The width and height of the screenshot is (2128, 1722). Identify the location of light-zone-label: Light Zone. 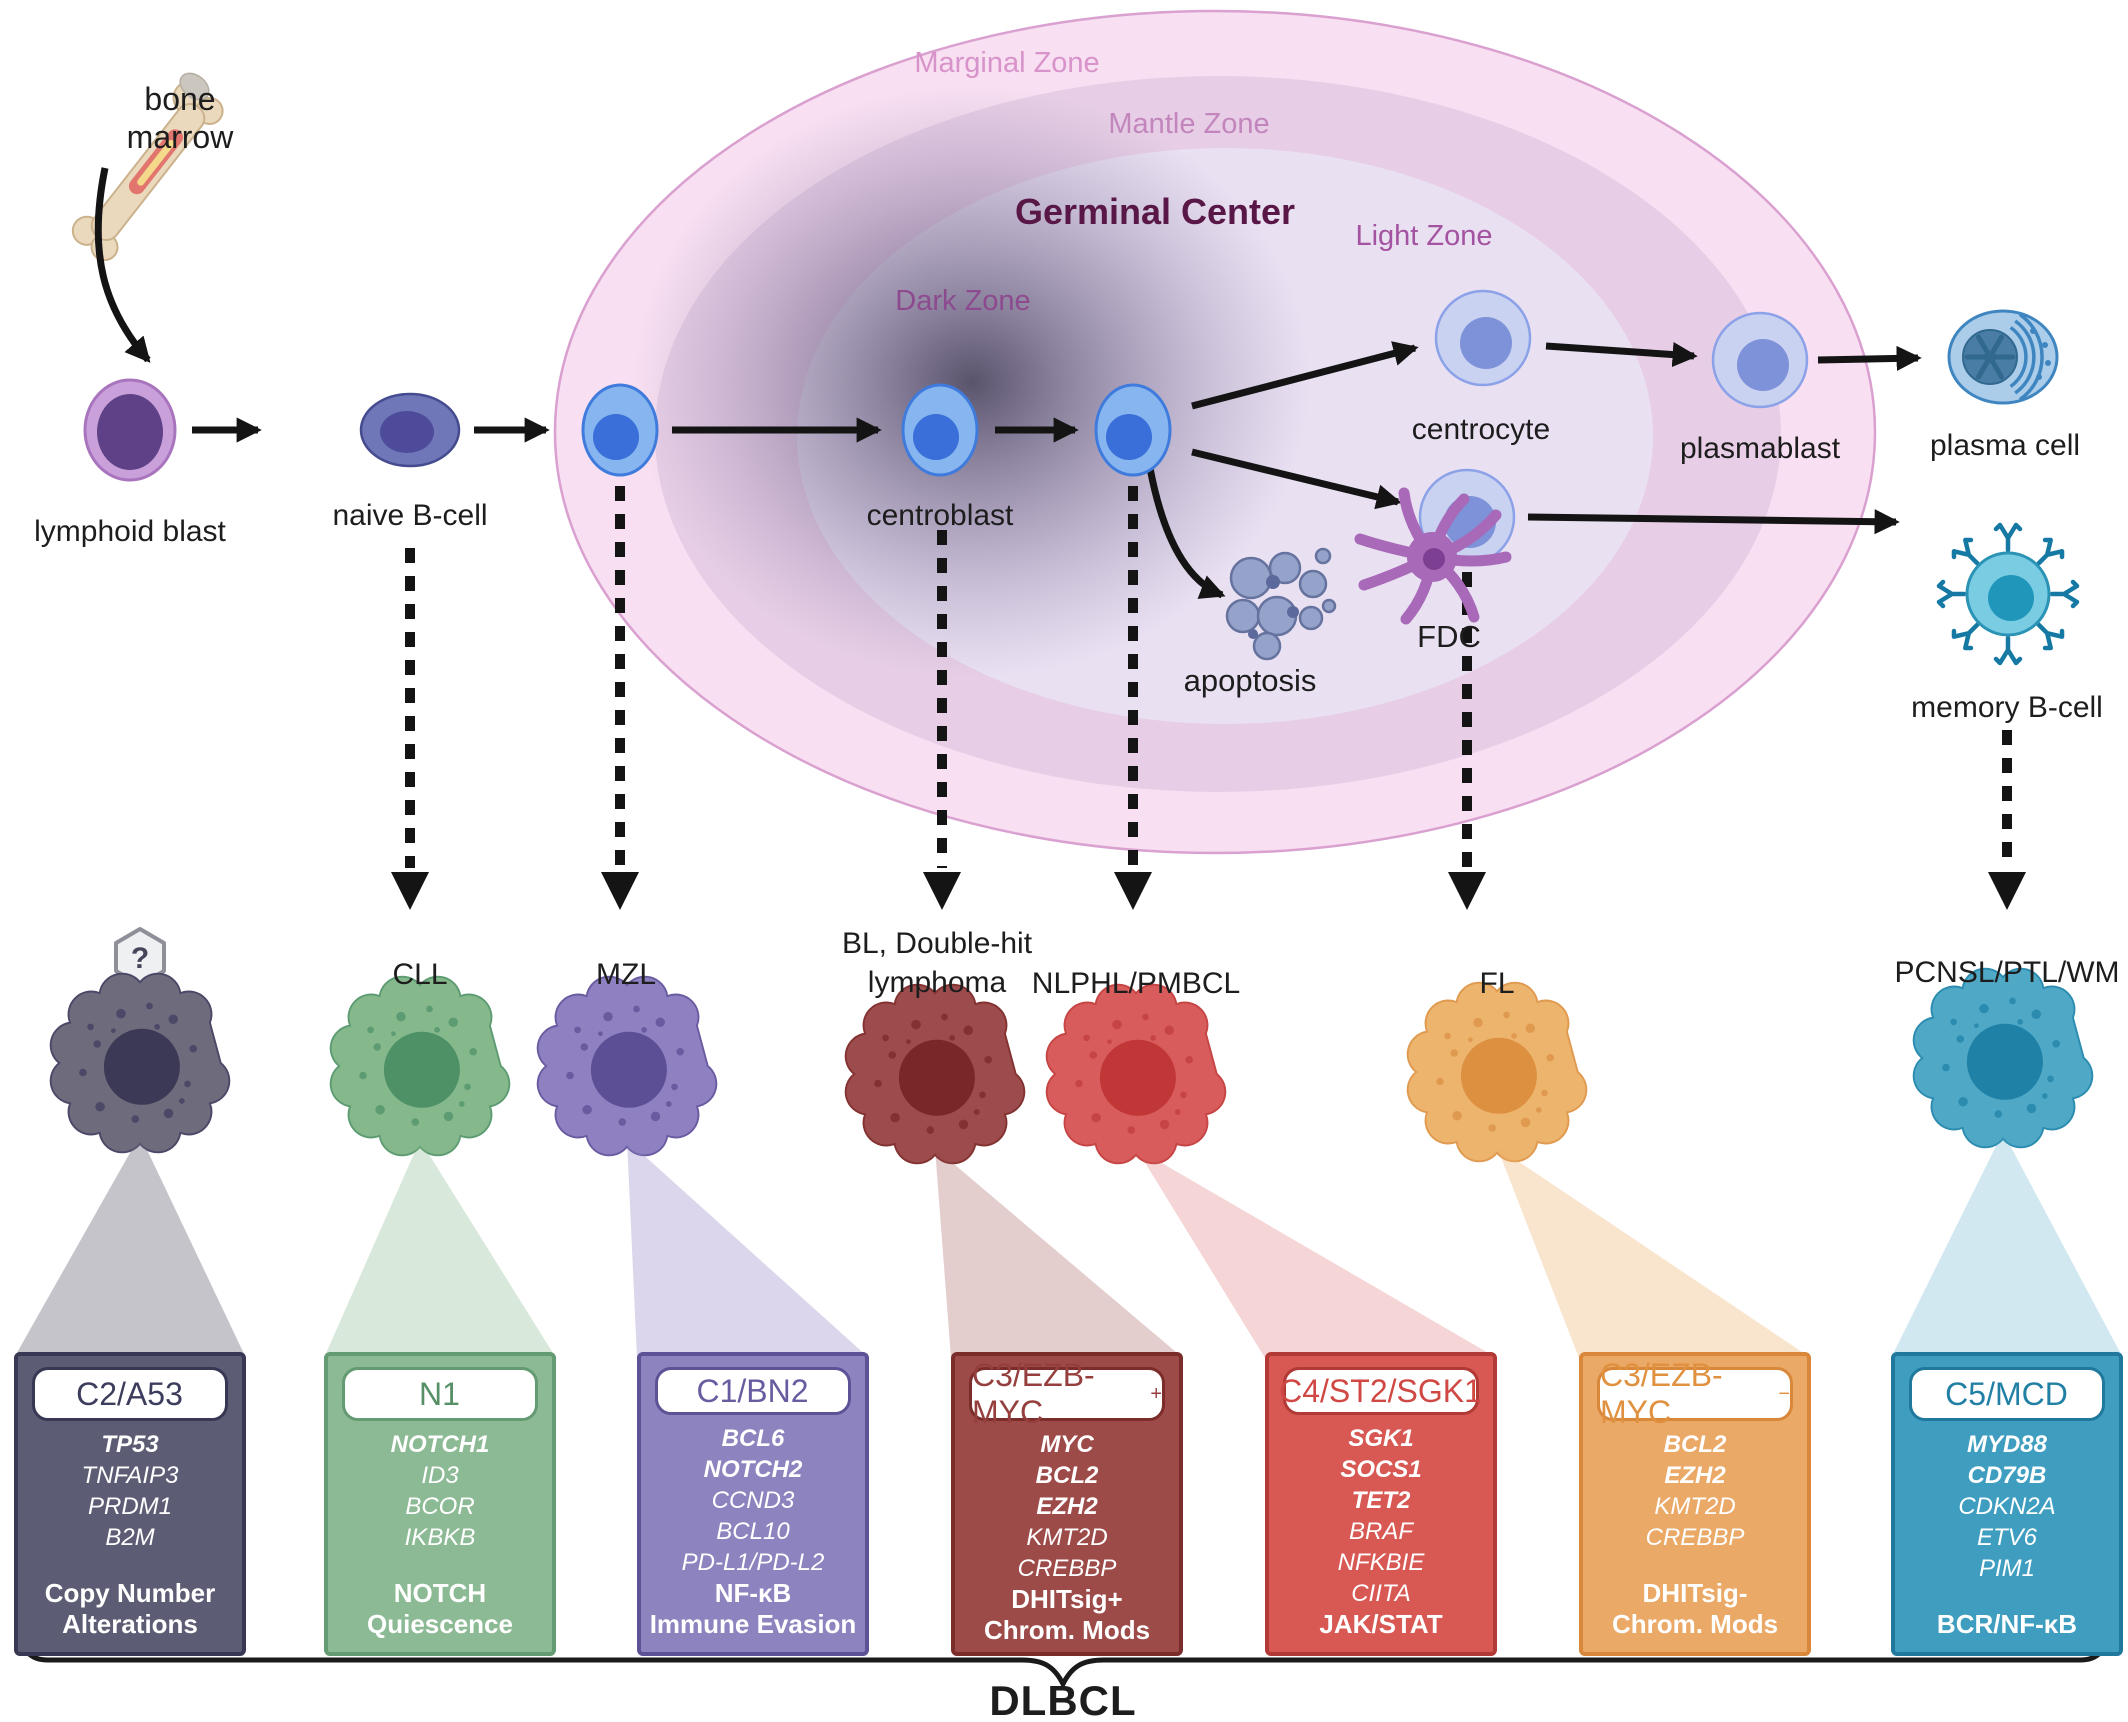
(1424, 236).